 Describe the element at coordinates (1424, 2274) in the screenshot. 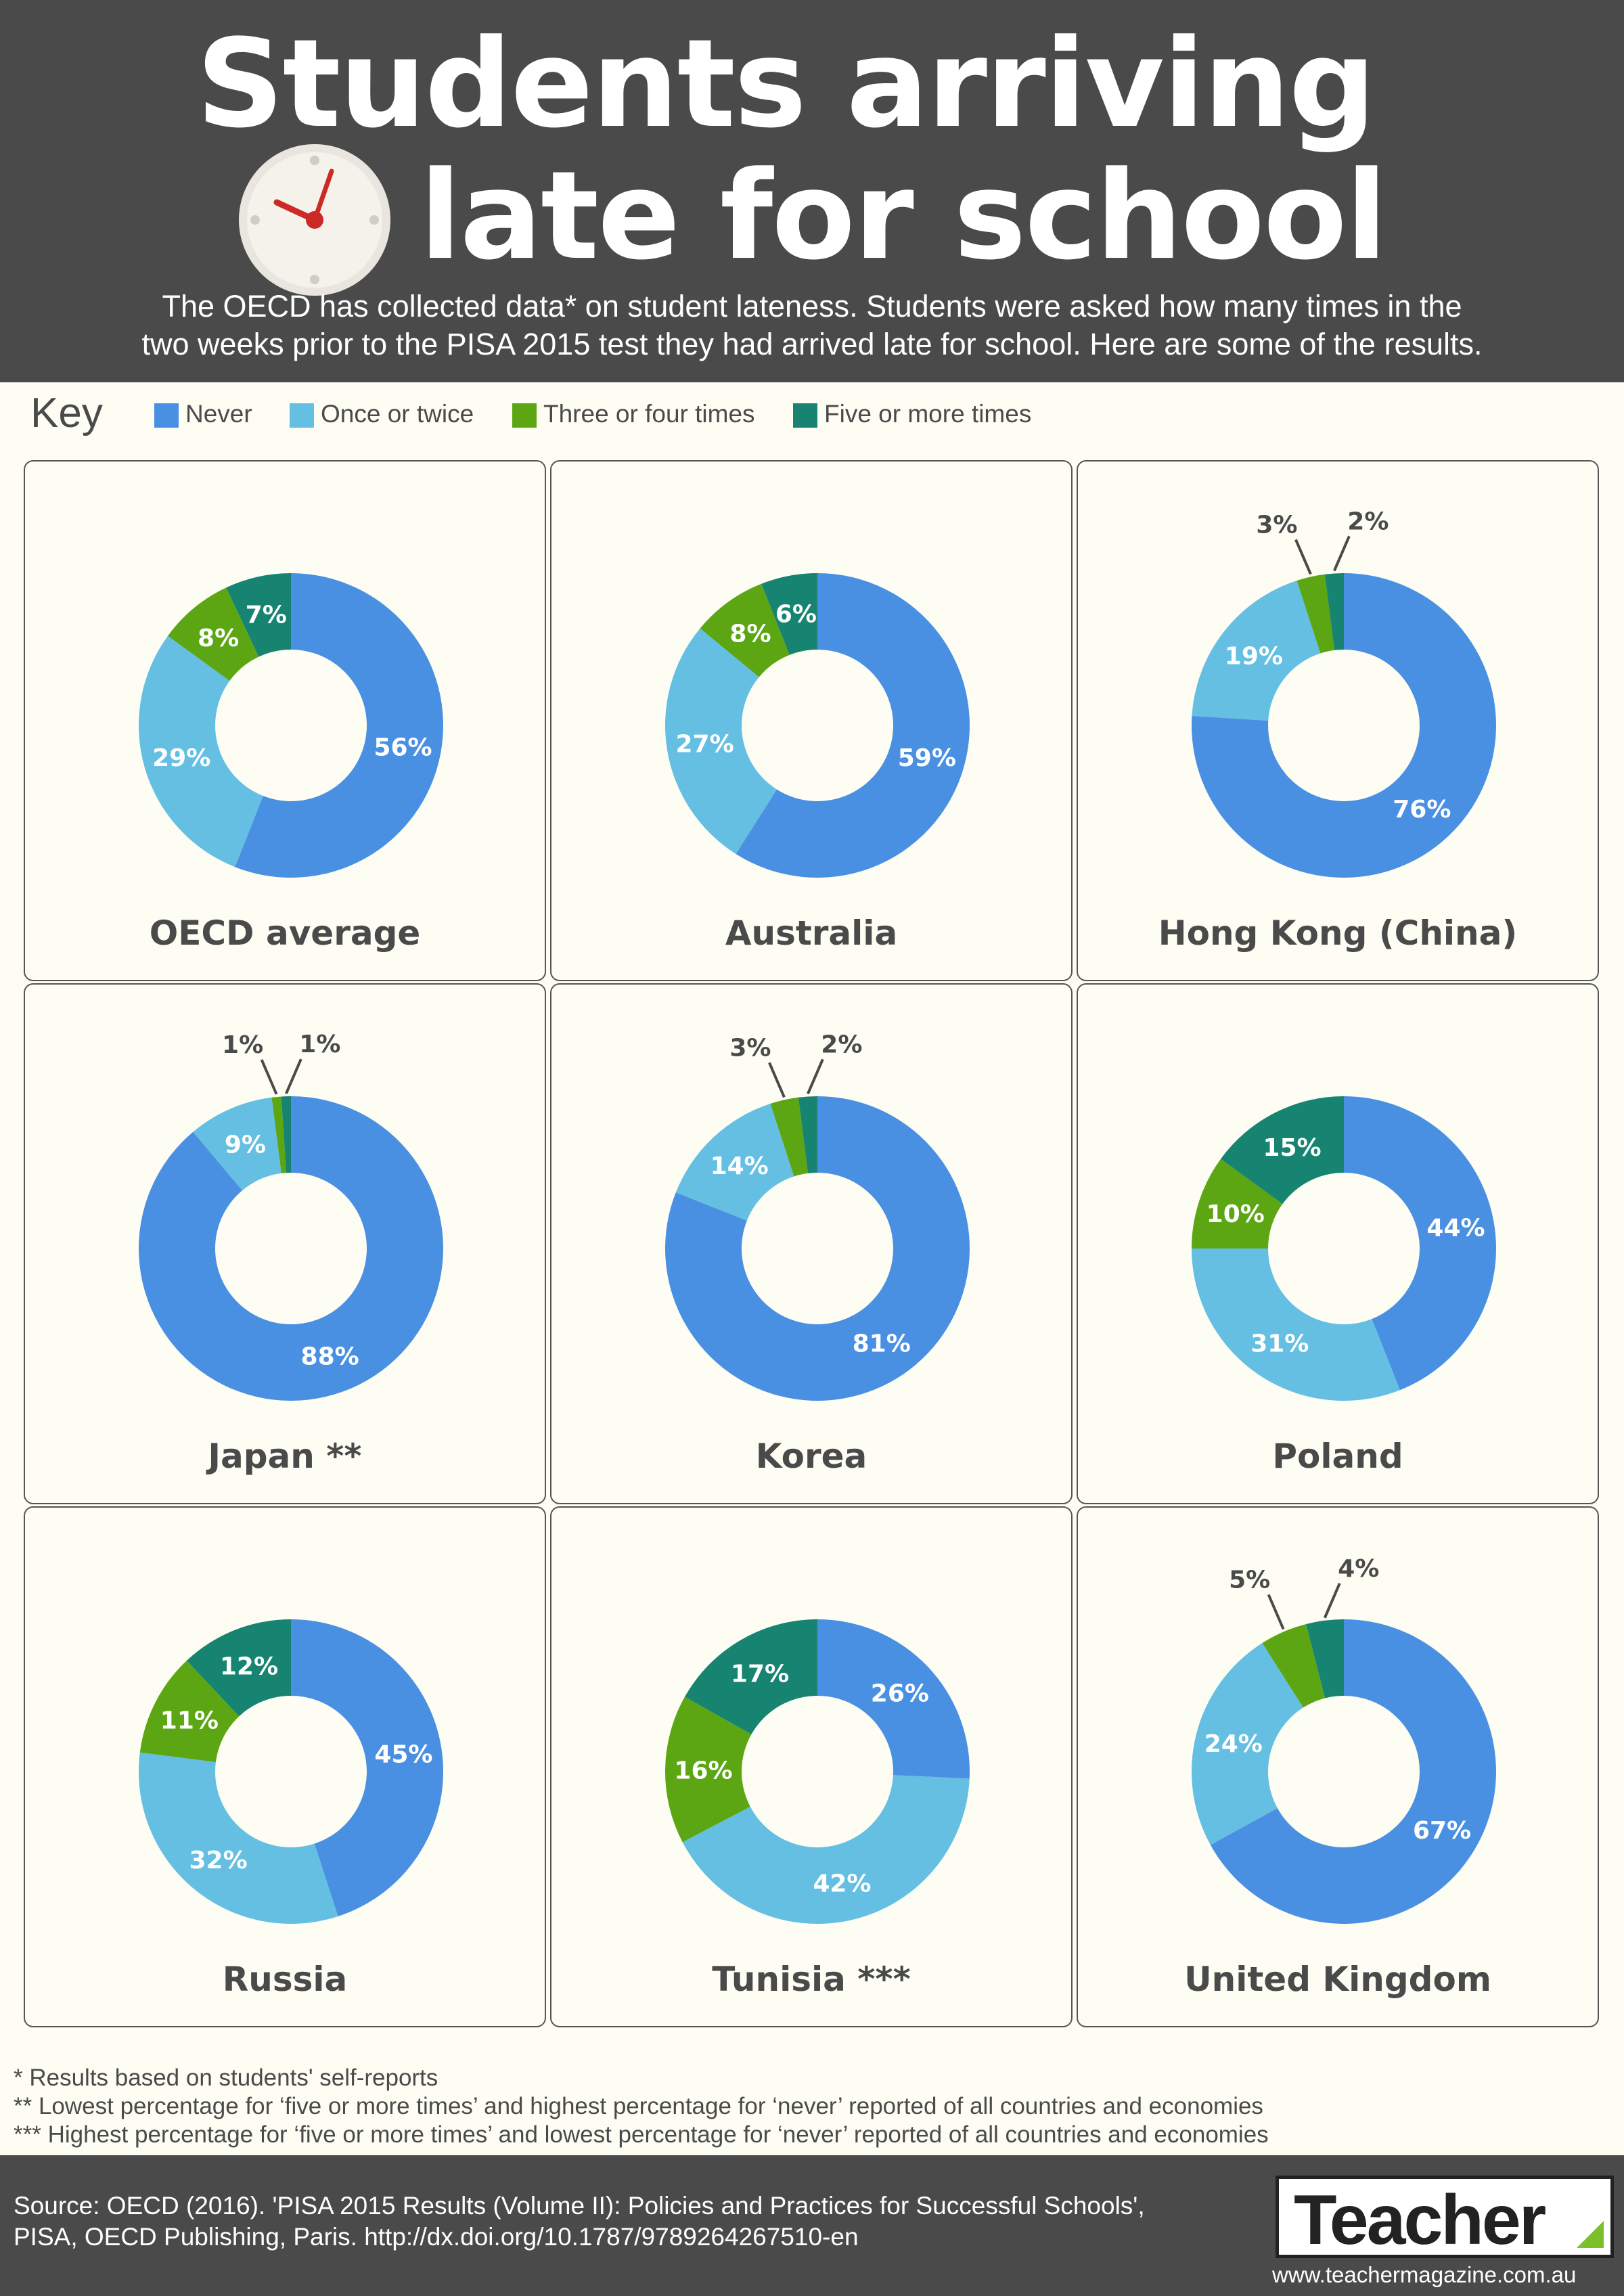

I see `website-url: www.teachermagazine.com.au` at that location.